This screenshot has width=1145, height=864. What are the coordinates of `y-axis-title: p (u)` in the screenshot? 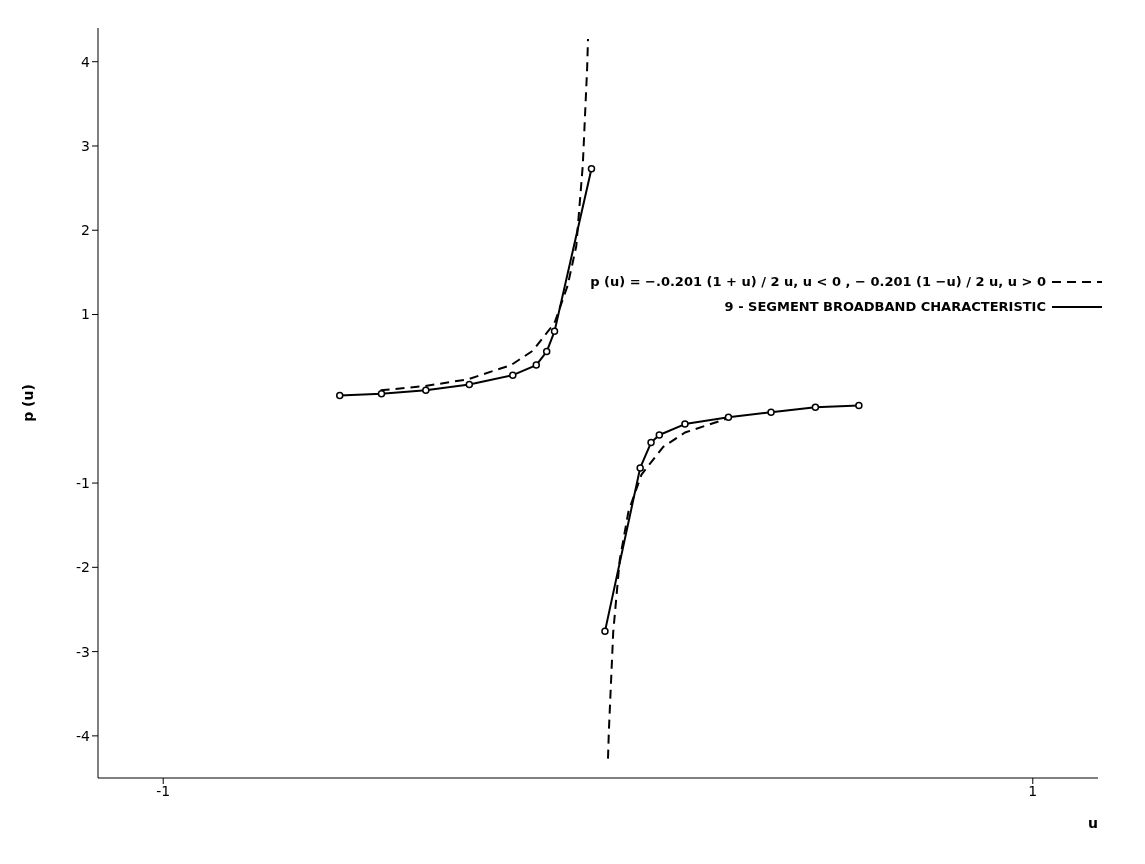 It's located at (27, 403).